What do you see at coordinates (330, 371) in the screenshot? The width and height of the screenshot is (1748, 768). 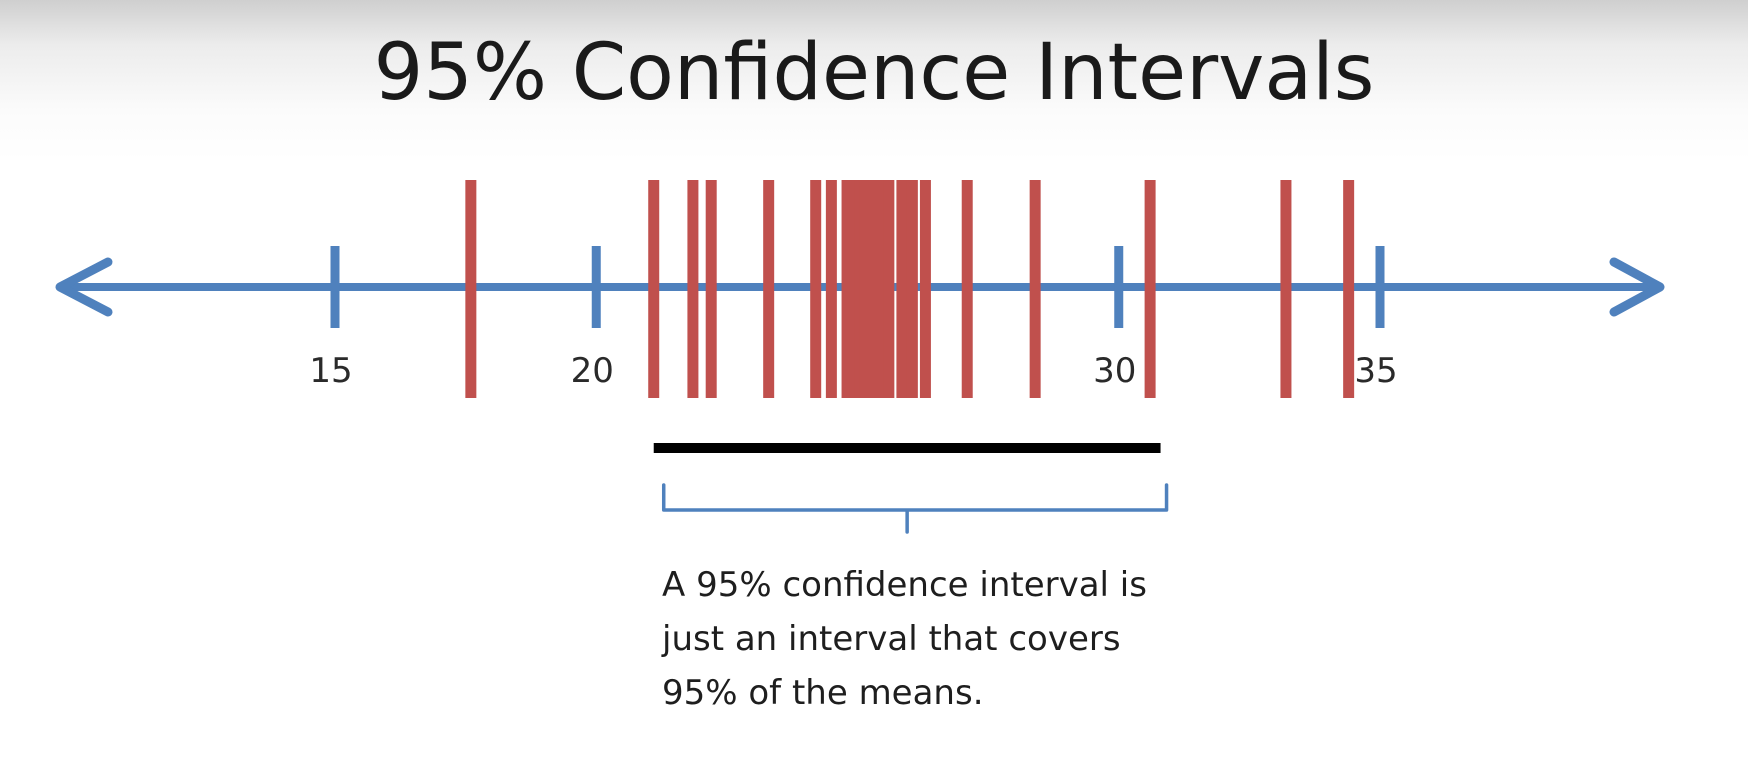 I see `tick-label: 15` at bounding box center [330, 371].